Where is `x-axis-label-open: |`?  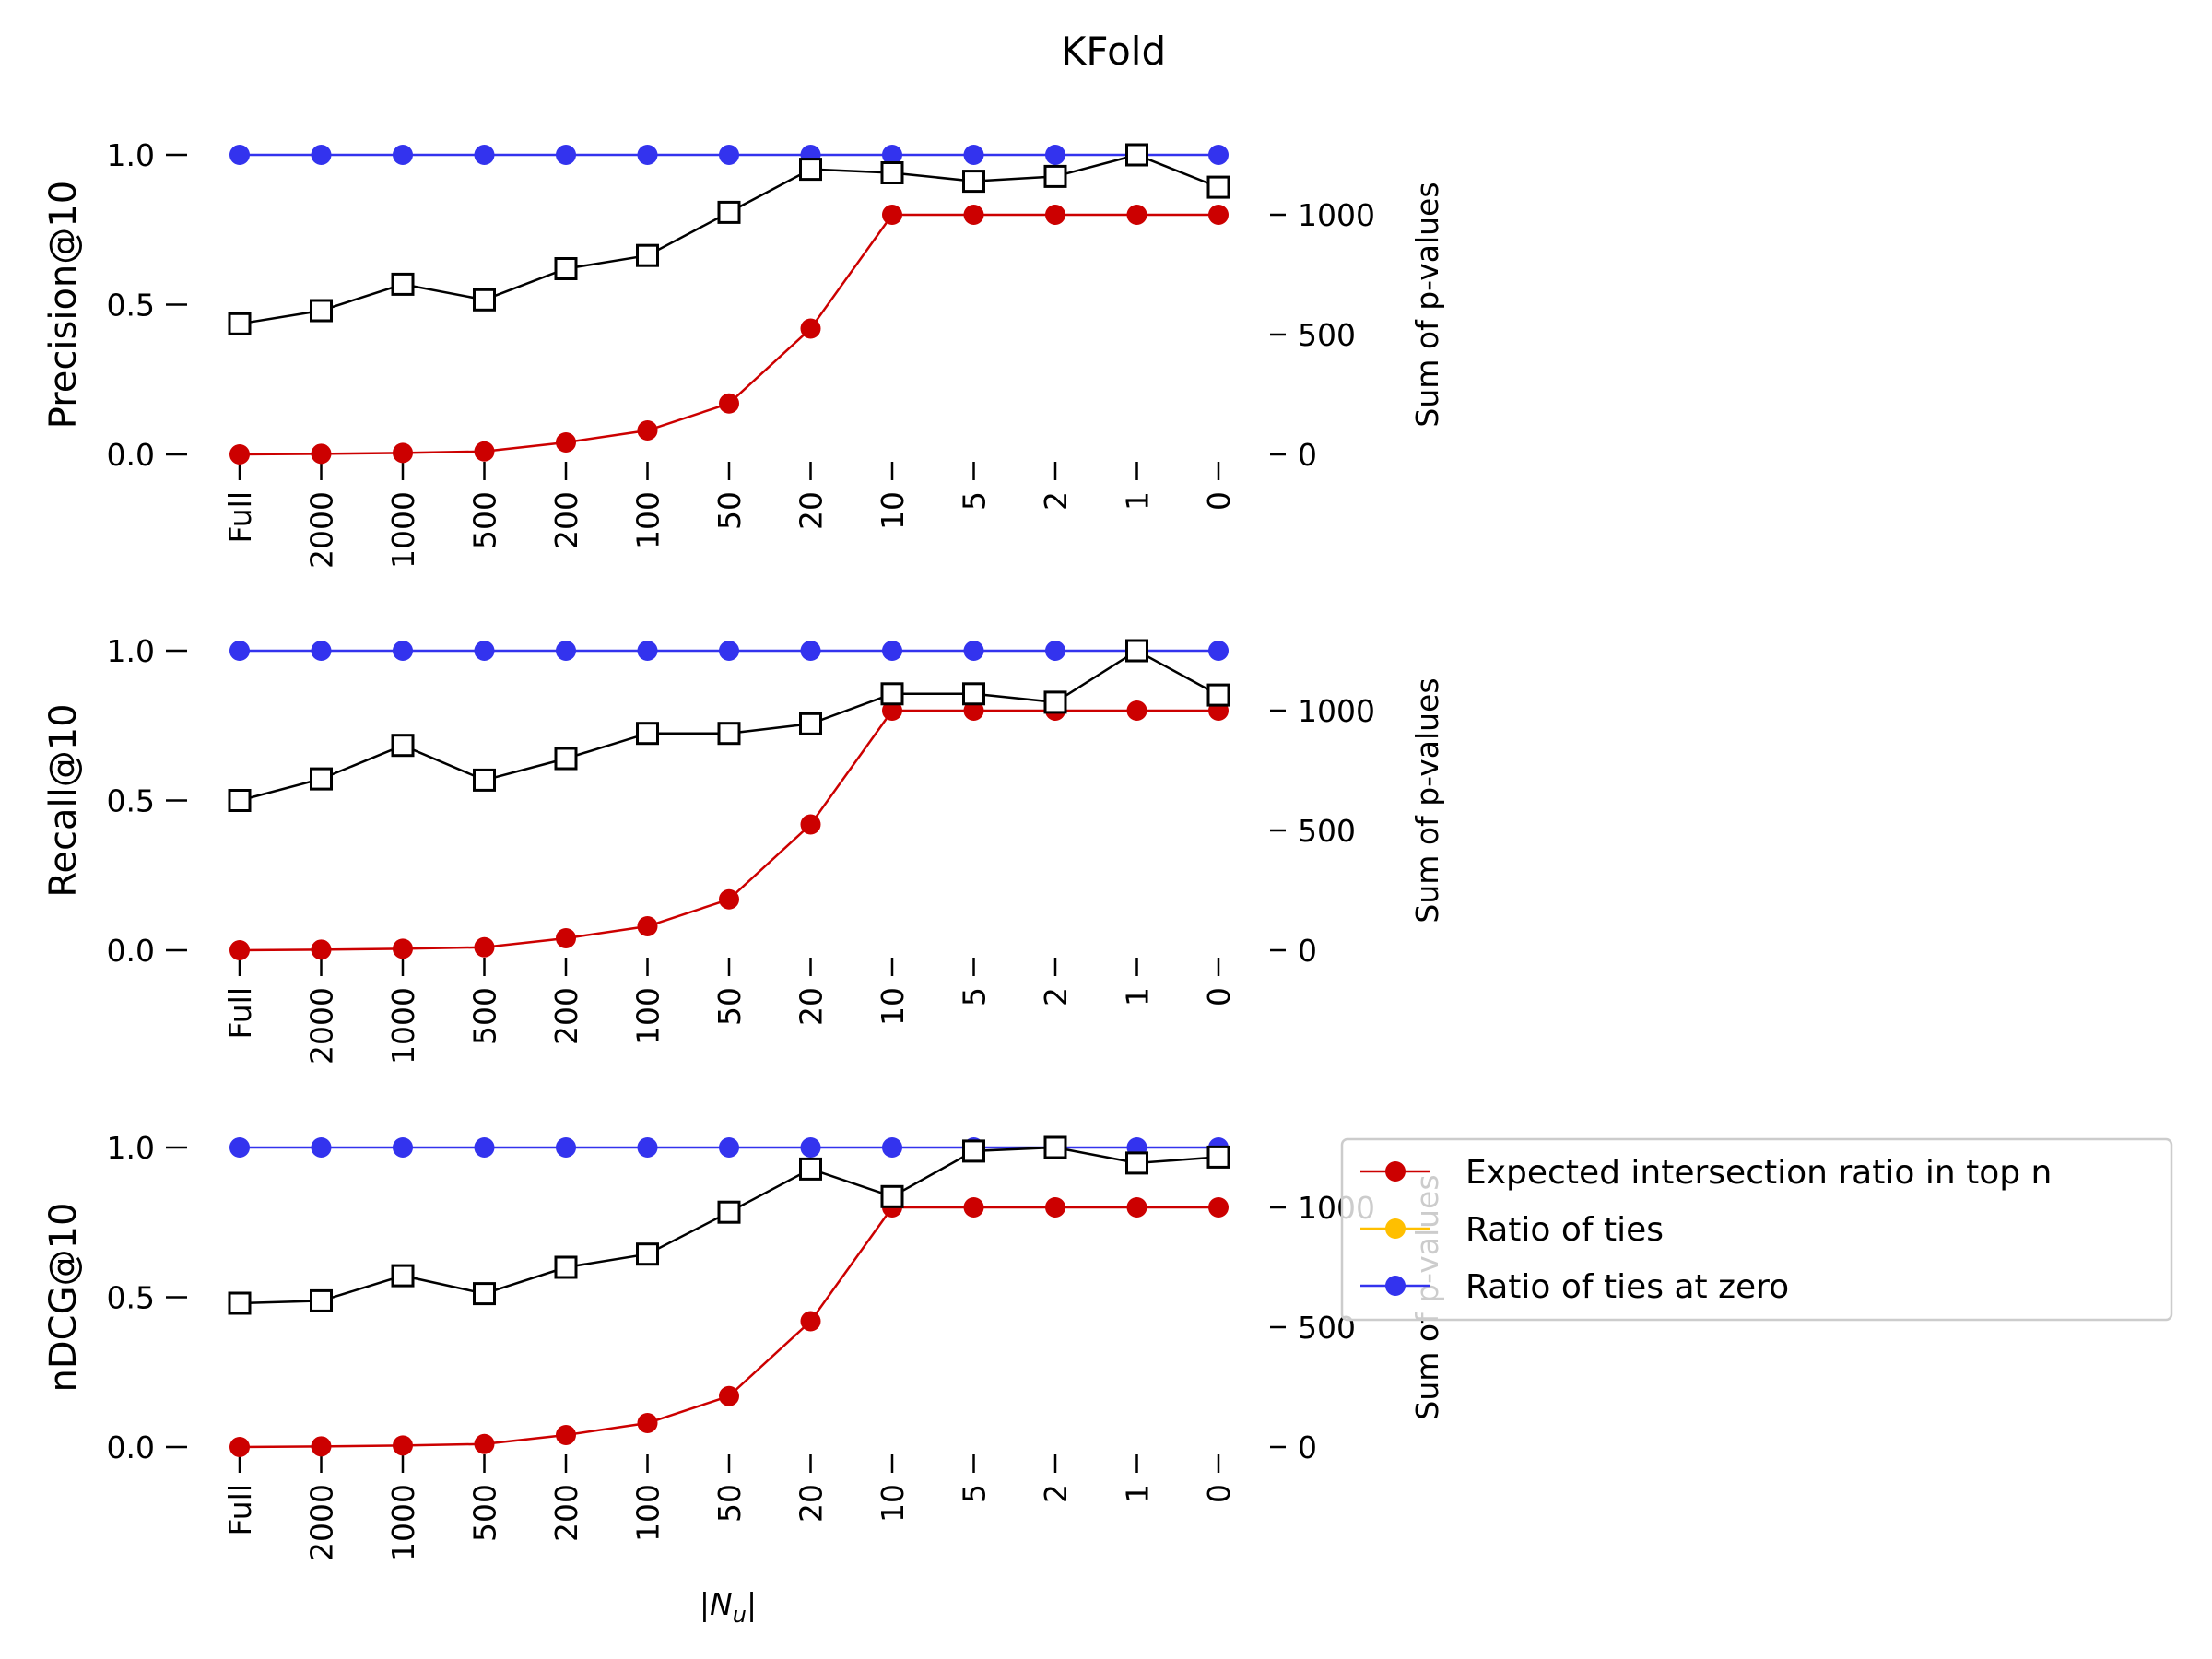
x-axis-label-open: | is located at coordinates (705, 1604).